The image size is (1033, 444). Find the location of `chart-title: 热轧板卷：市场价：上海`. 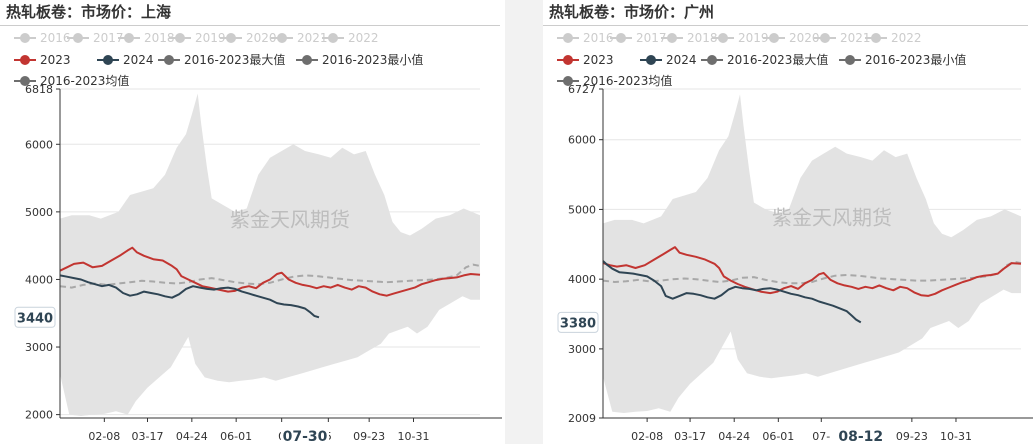

chart-title: 热轧板卷：市场价：上海 is located at coordinates (89, 12).